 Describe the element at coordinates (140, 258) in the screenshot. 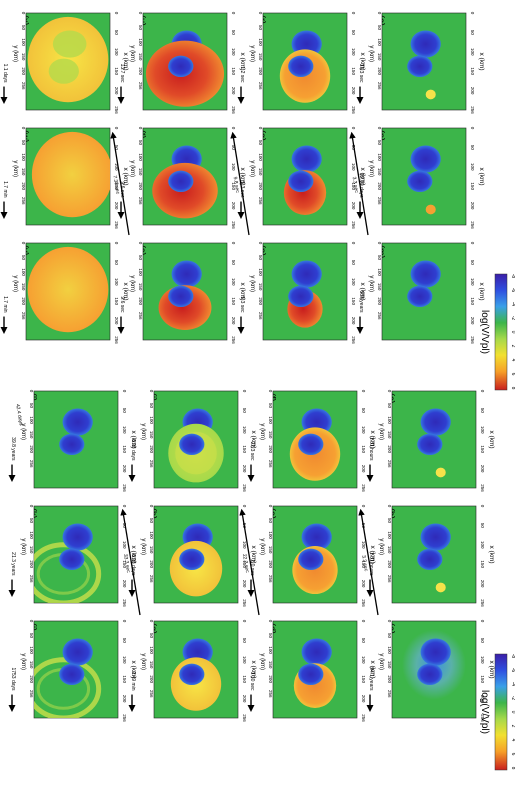

I see `y-tick-label: 50` at that location.